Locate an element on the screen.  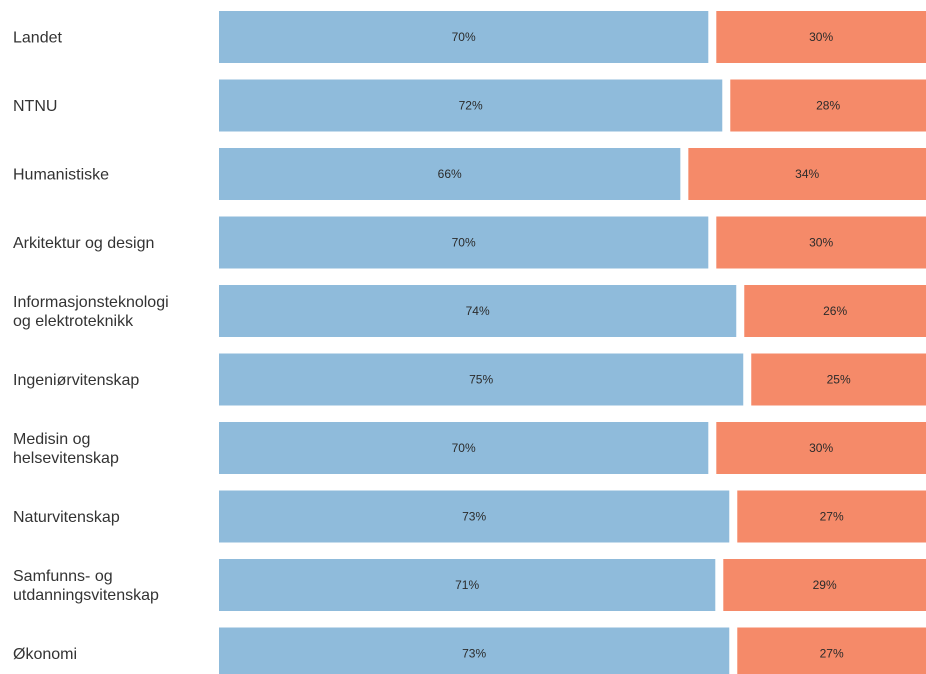
data-label: 25% is located at coordinates (839, 380).